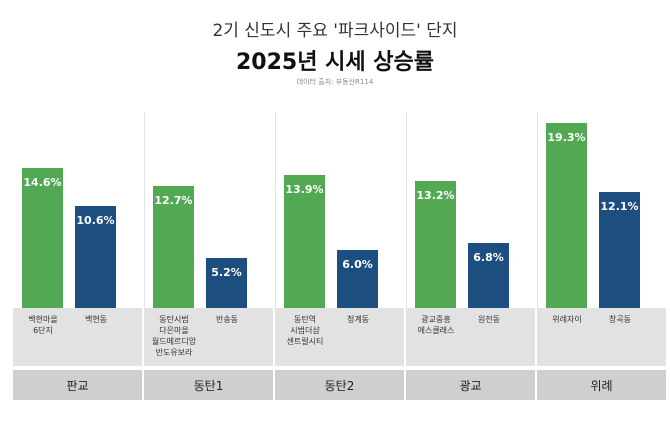 This screenshot has height=422, width=670. What do you see at coordinates (95, 221) in the screenshot?
I see `value-label: 10.6%` at bounding box center [95, 221].